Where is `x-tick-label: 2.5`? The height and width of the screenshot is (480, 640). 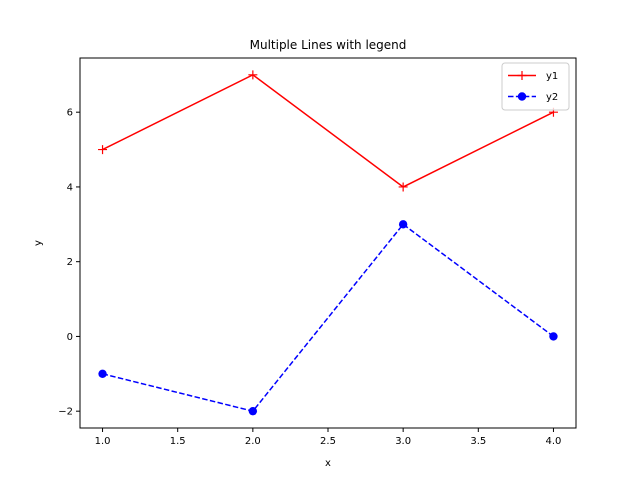
x-tick-label: 2.5 is located at coordinates (328, 441).